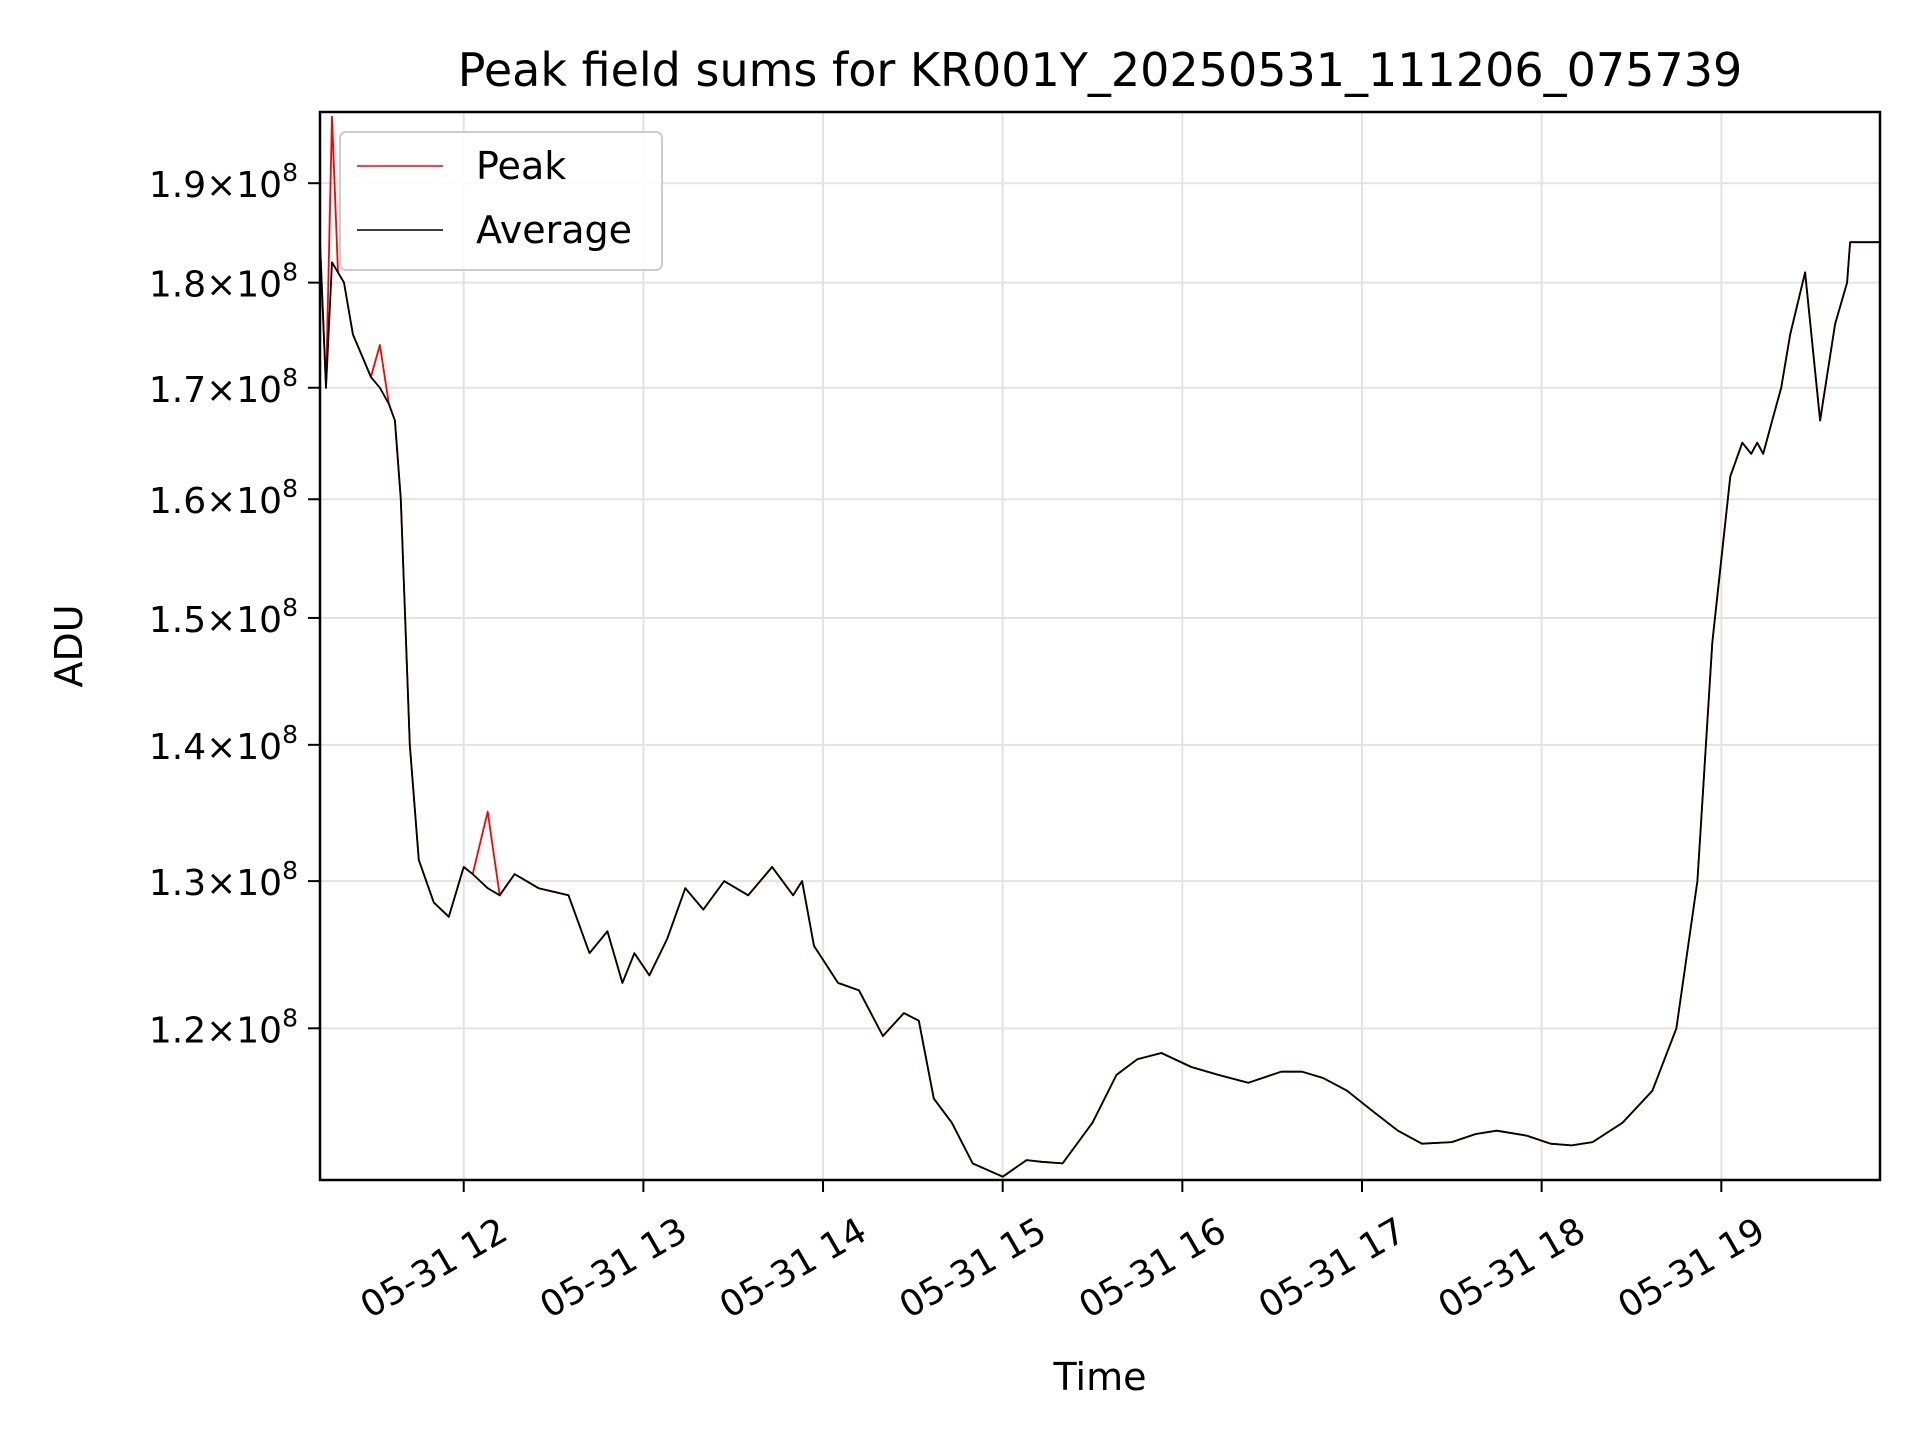 This screenshot has height=1440, width=1920. Describe the element at coordinates (554, 230) in the screenshot. I see `legend-label-average: Average` at that location.